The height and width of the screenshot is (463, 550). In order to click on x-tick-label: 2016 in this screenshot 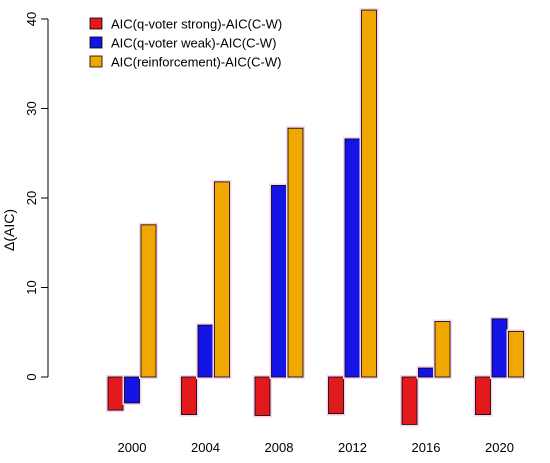, I will do `click(426, 447)`.